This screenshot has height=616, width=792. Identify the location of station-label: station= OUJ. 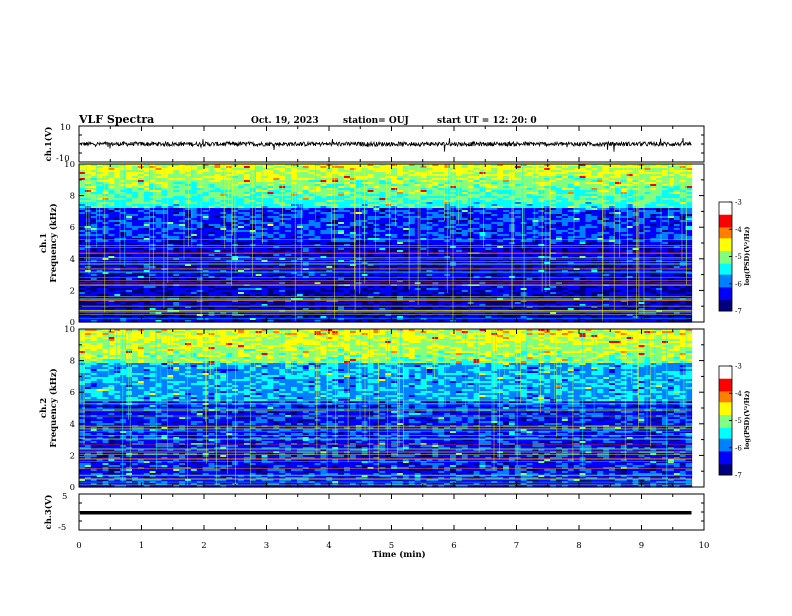
(376, 121).